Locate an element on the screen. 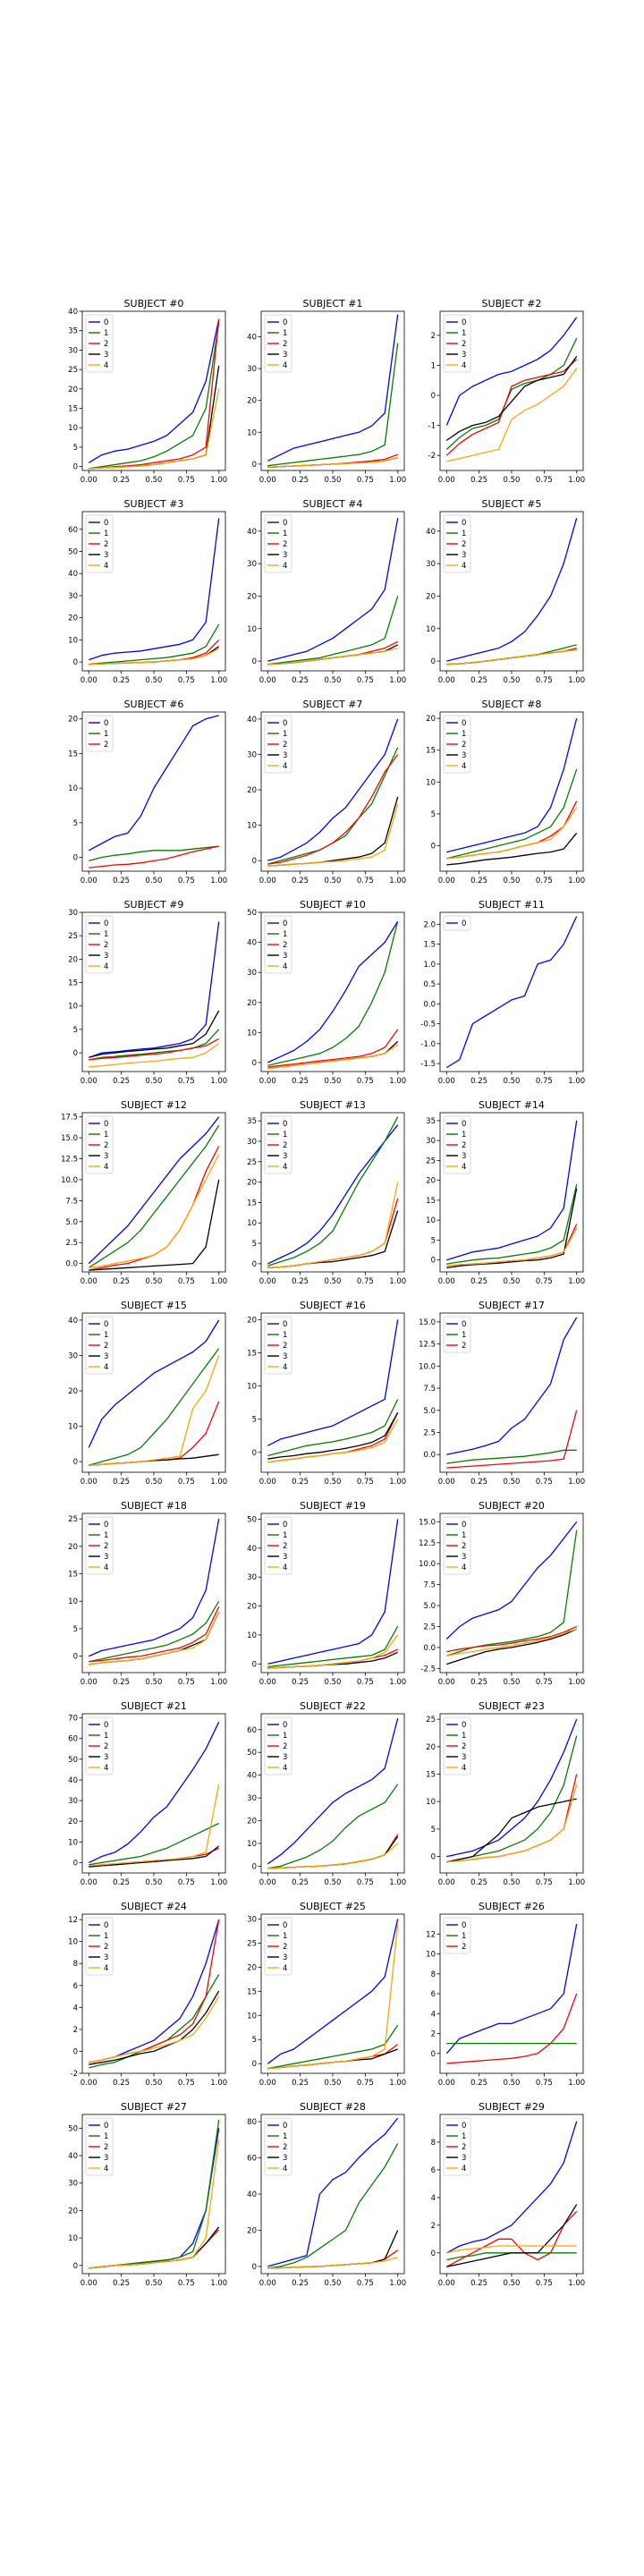  subplot-title: SUBJECT #13 is located at coordinates (333, 1105).